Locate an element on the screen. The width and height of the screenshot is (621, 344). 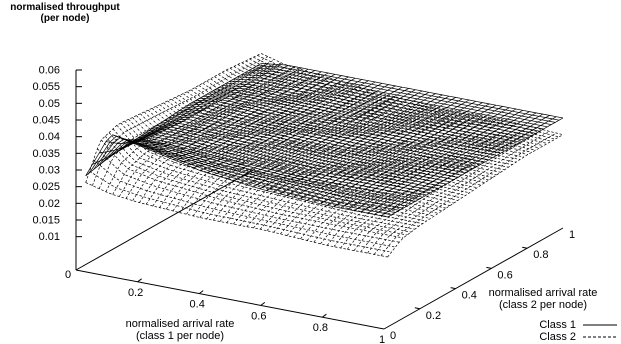
y-axis-label-line2: (class 2 per node) is located at coordinates (543, 305).